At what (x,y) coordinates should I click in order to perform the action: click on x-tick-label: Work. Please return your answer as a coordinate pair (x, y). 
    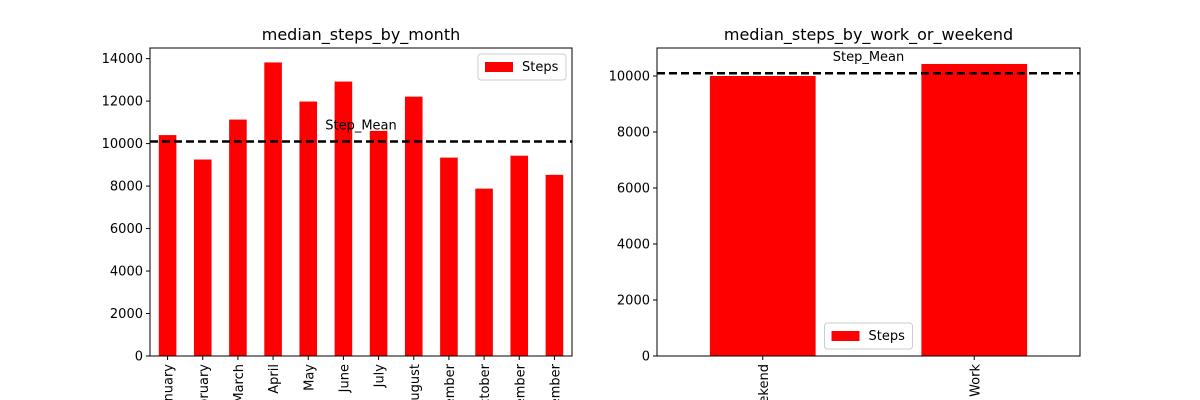
    Looking at the image, I should click on (975, 380).